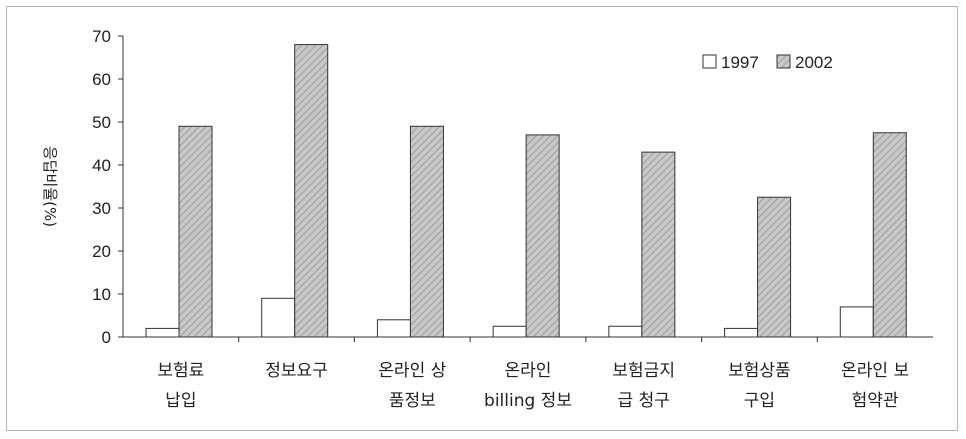 This screenshot has height=439, width=966. I want to click on category-label: 정보요구, so click(296, 371).